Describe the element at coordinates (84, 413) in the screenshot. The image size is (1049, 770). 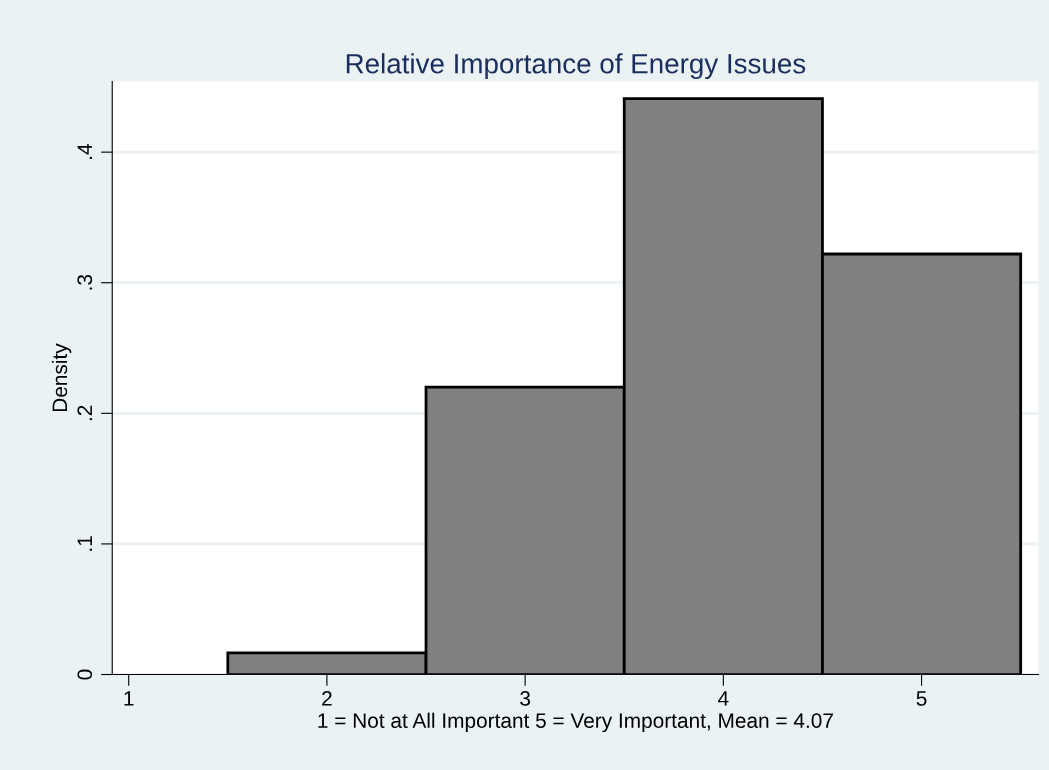
I see `y-tick-label: .2` at that location.